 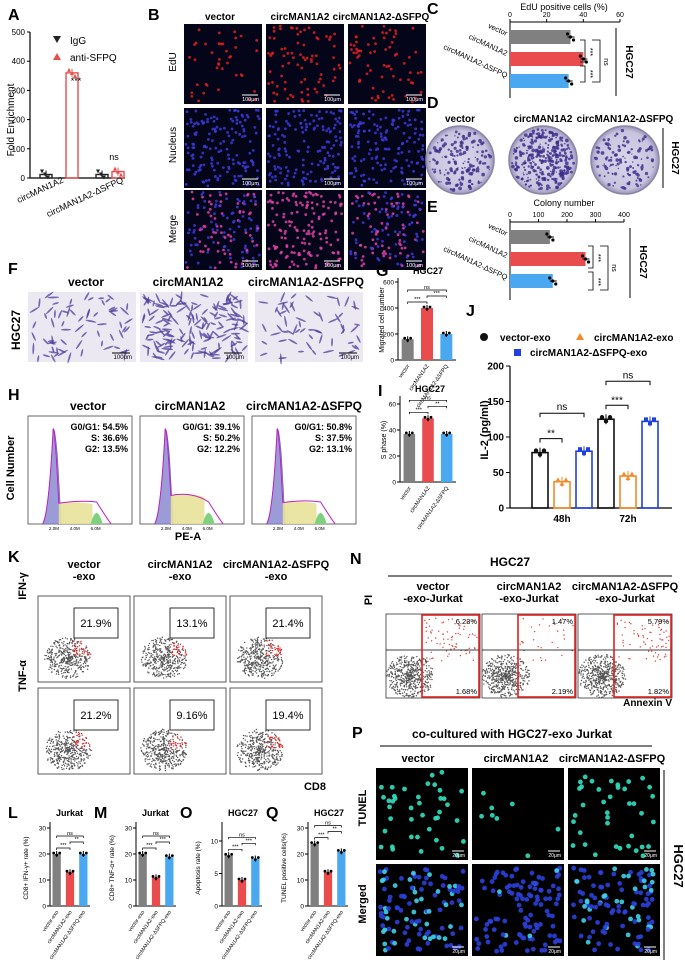 What do you see at coordinates (382, 271) in the screenshot?
I see `panel-letter-g: G` at bounding box center [382, 271].